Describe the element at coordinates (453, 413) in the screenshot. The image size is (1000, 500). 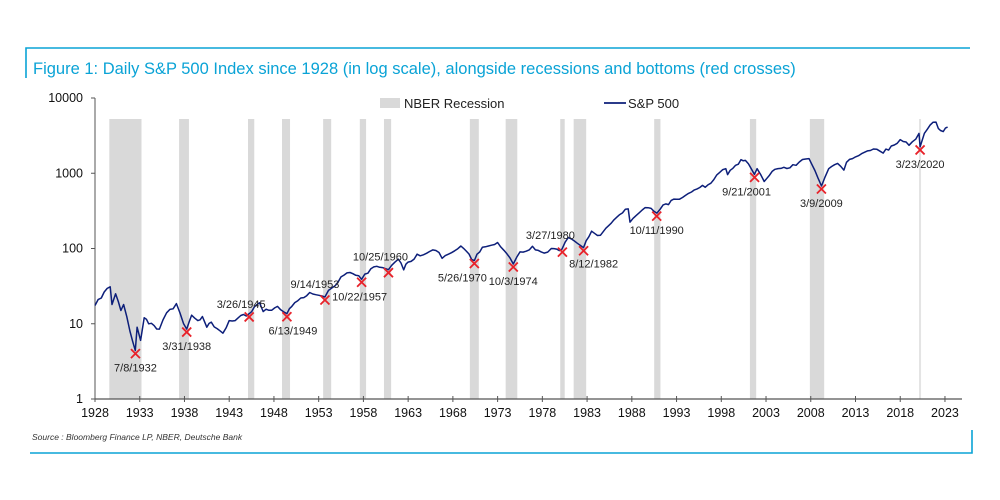
I see `x-tick-label: 1968` at that location.